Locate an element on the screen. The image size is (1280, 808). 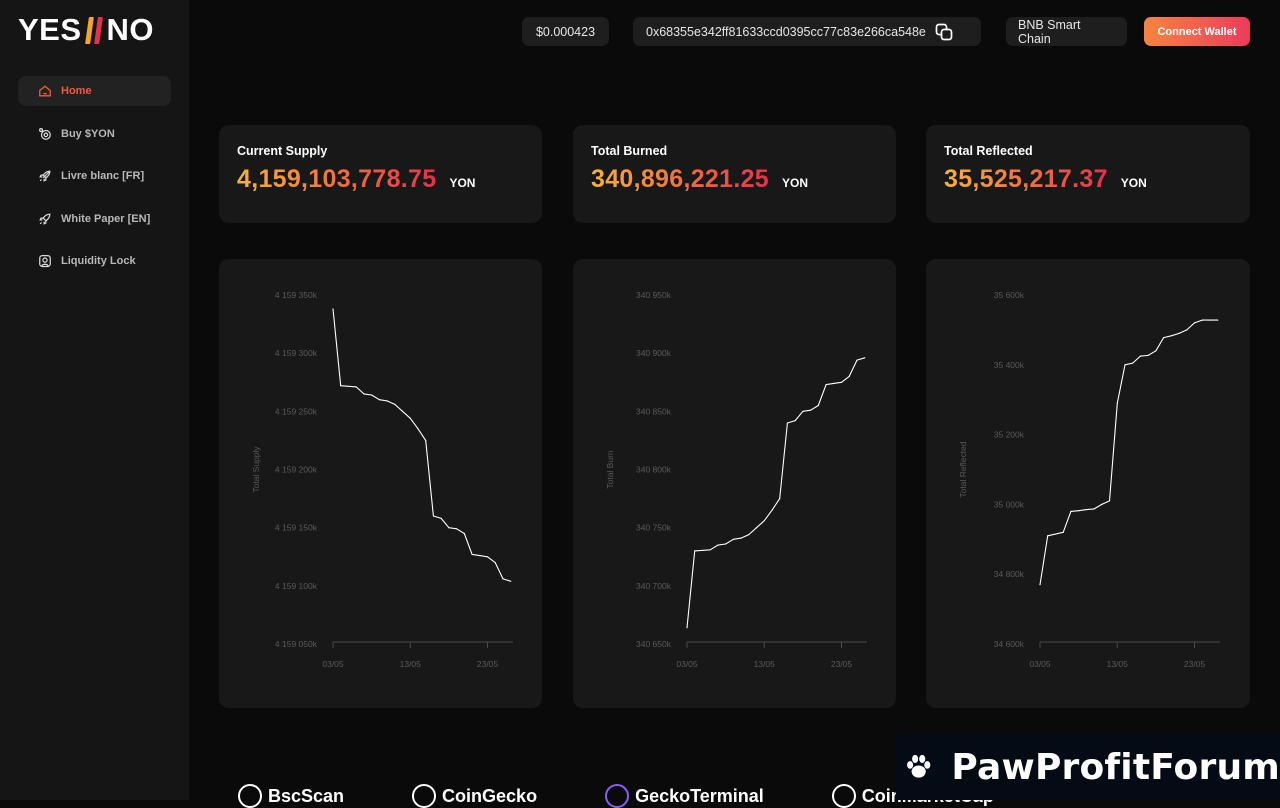
y-tick-label: 4 159 300k is located at coordinates (296, 353).